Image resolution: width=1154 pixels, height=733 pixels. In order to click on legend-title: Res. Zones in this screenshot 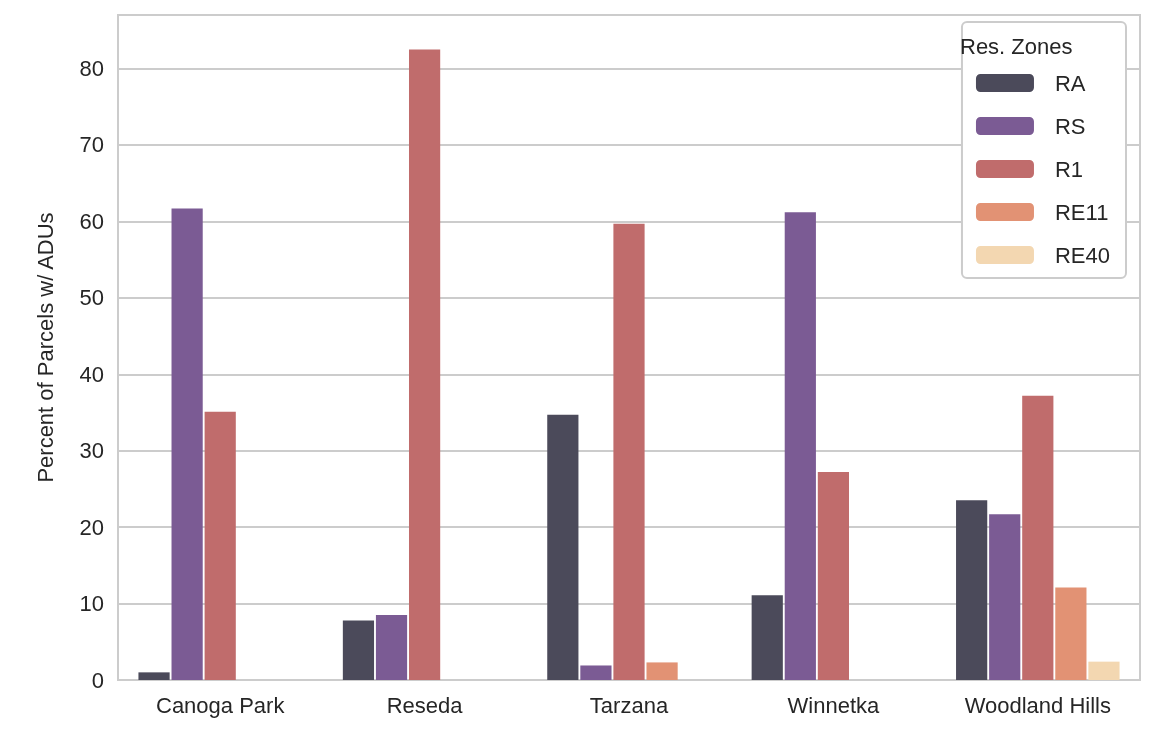, I will do `click(1016, 46)`.